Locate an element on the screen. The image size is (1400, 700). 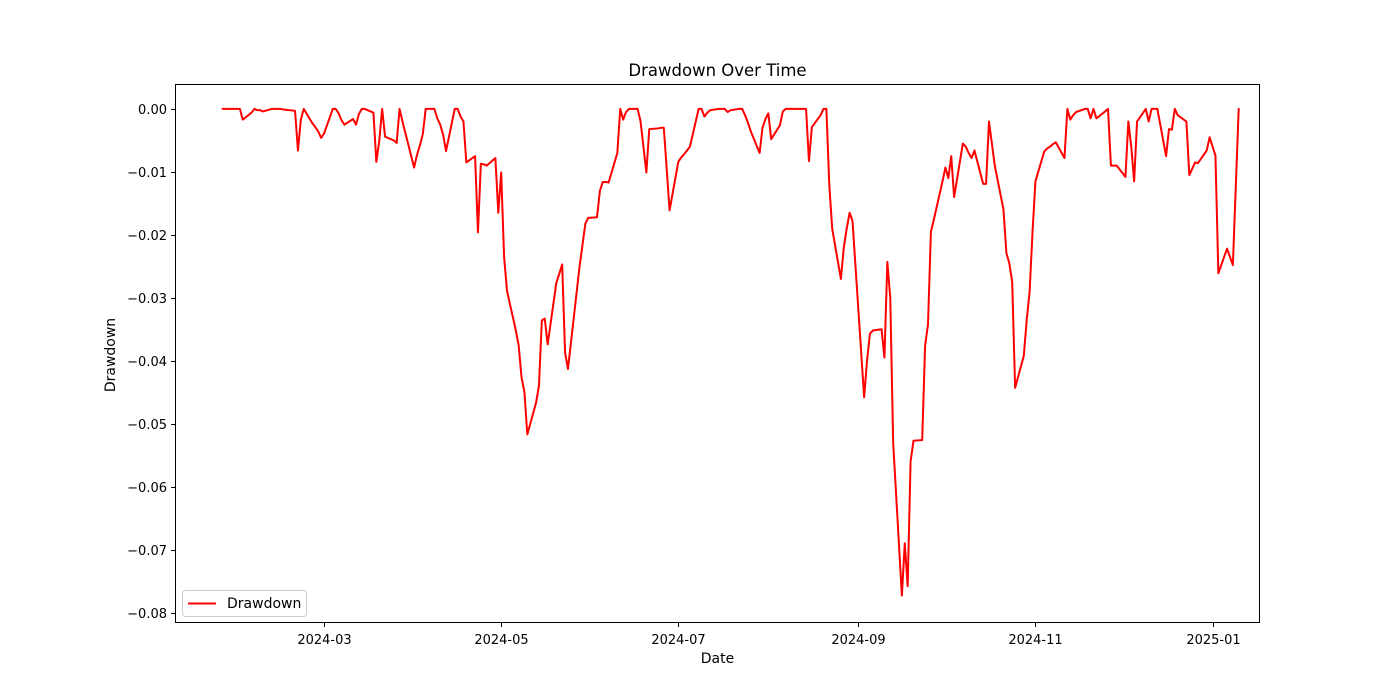
x-tick-label: 2024-05 is located at coordinates (501, 640).